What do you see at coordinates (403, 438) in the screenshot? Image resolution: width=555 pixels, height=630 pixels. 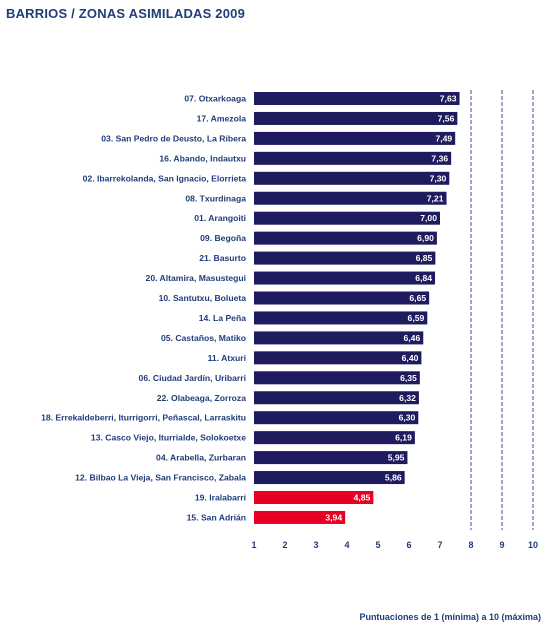 I see `data-label: 6,19` at bounding box center [403, 438].